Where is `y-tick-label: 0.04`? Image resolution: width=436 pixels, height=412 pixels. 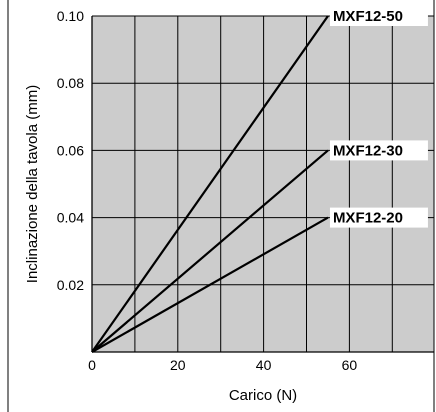 y-tick-label: 0.04 is located at coordinates (70, 218).